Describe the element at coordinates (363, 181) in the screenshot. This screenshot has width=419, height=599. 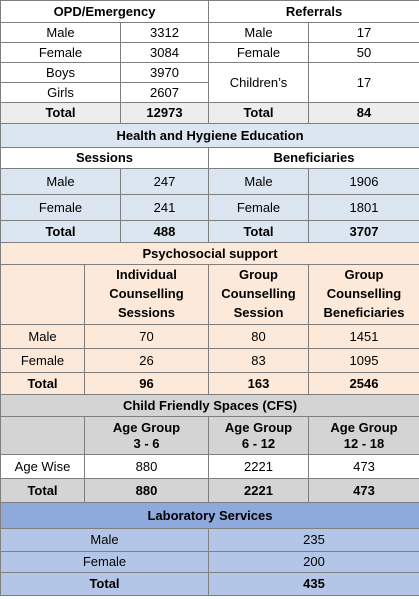
I see `hygiene-ben-value: 1906` at that location.